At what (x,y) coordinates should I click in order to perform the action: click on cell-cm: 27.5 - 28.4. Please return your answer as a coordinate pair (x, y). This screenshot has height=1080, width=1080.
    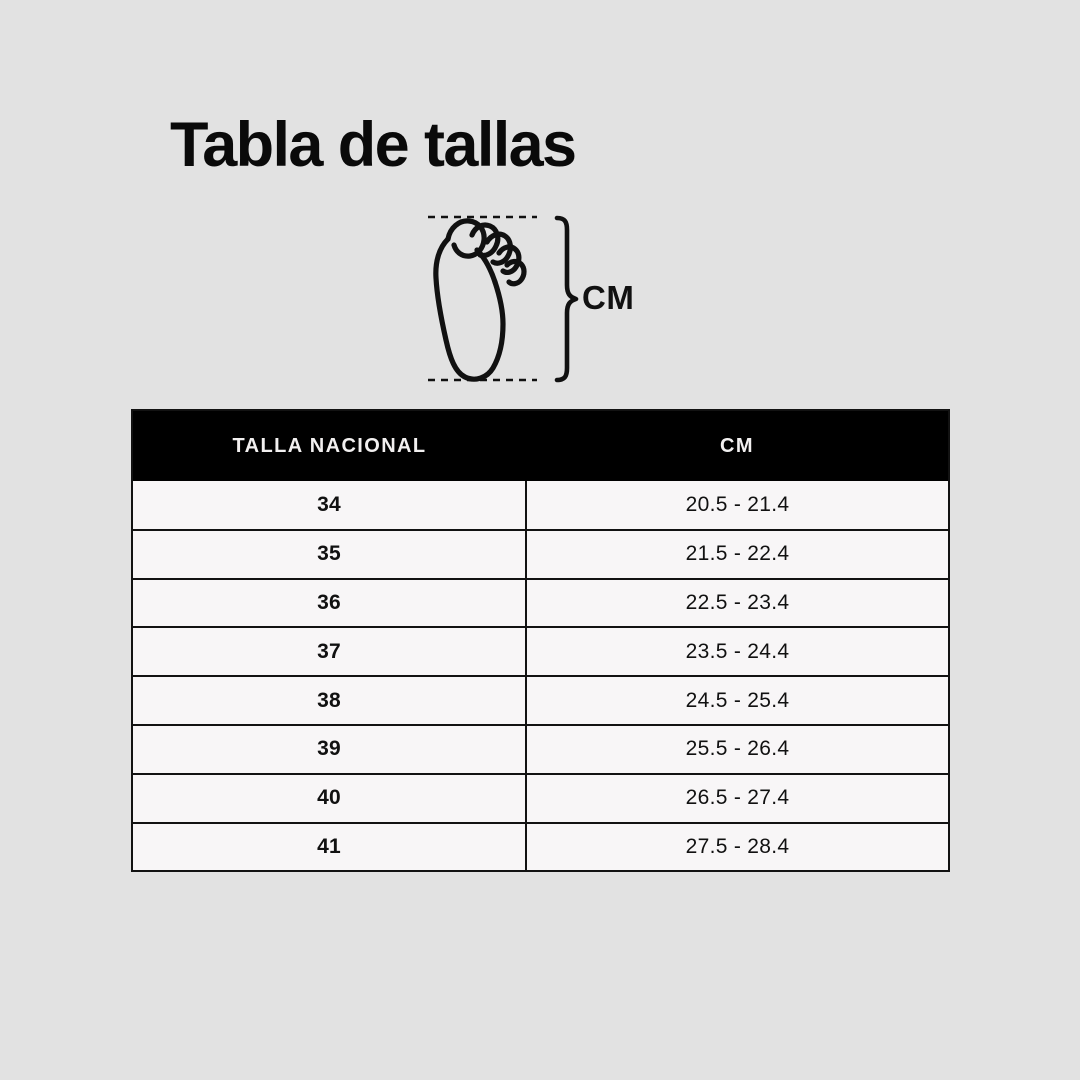
    Looking at the image, I should click on (737, 846).